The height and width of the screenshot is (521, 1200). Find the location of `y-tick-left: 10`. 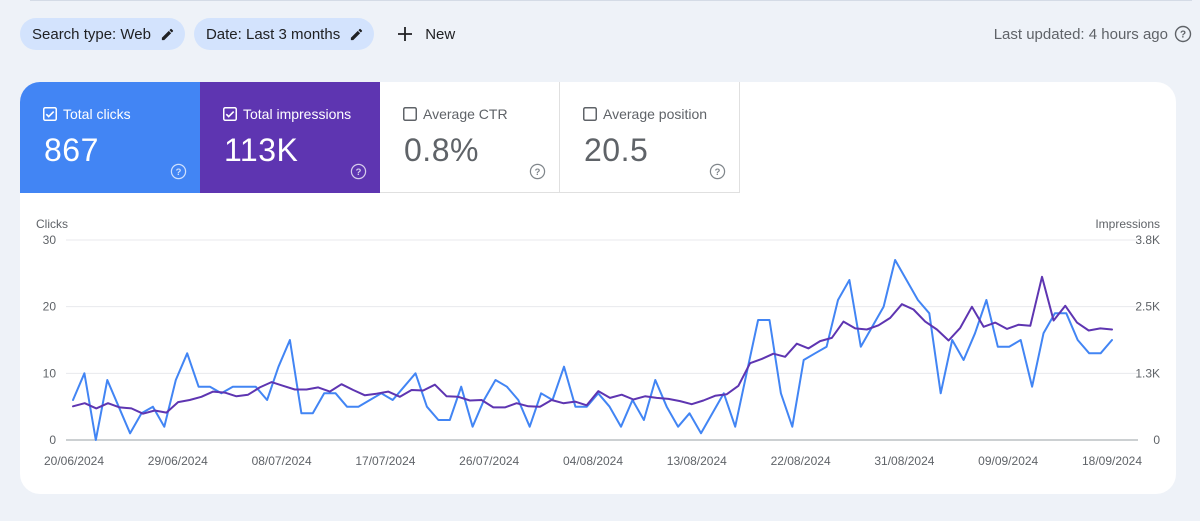

y-tick-left: 10 is located at coordinates (50, 373).